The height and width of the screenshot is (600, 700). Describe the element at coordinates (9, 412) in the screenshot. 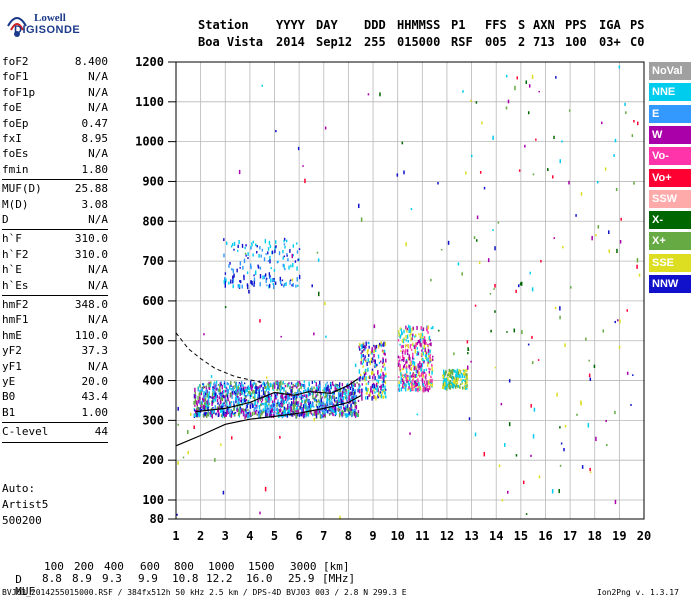

I see `param-name: B1` at that location.